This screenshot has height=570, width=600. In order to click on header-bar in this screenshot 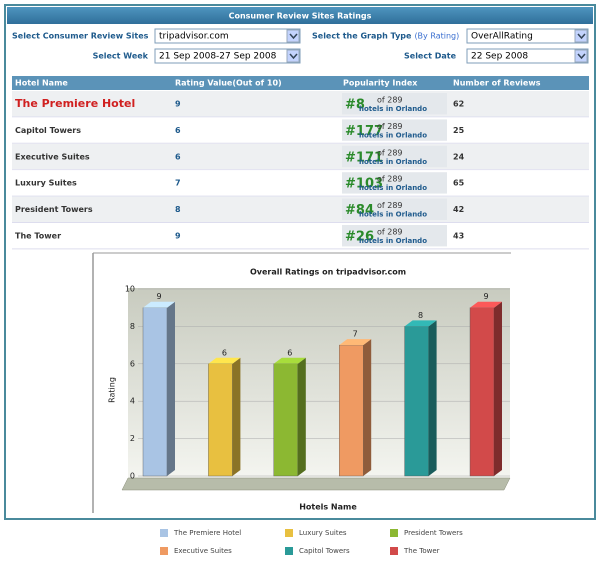, I will do `click(300, 15)`.